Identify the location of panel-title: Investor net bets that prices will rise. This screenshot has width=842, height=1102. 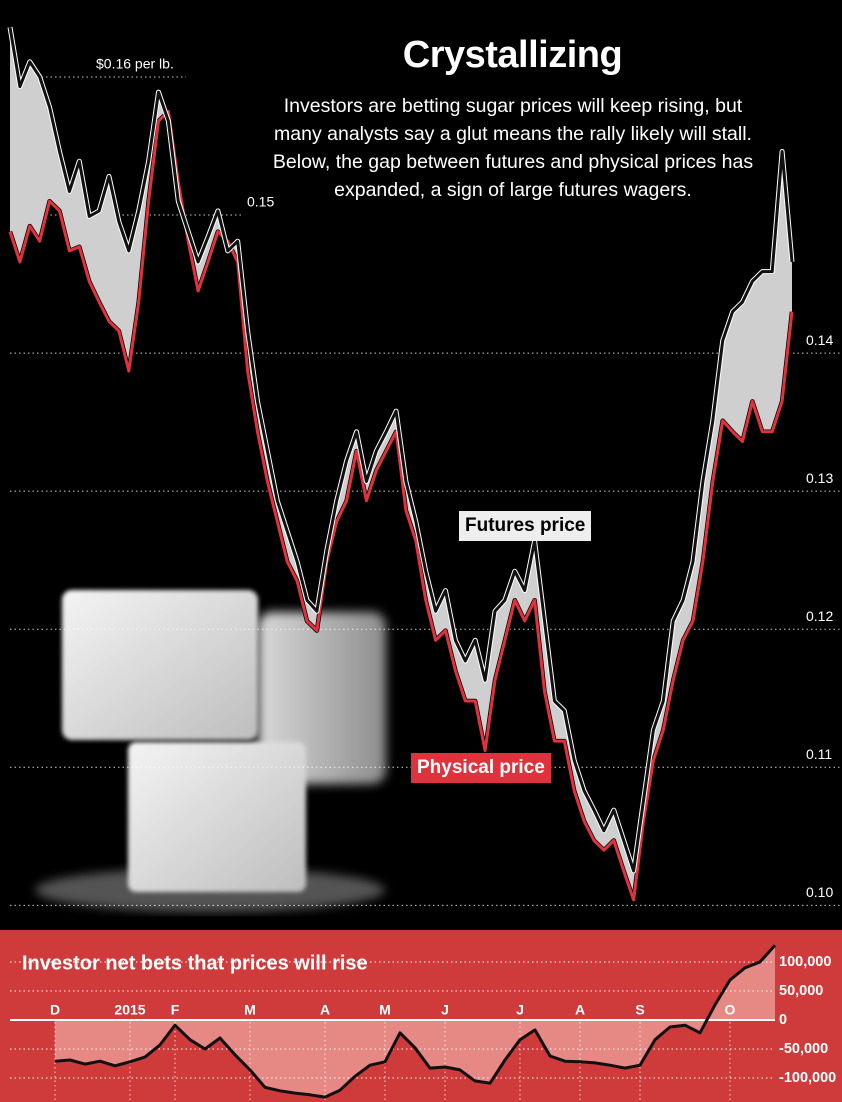
(195, 963).